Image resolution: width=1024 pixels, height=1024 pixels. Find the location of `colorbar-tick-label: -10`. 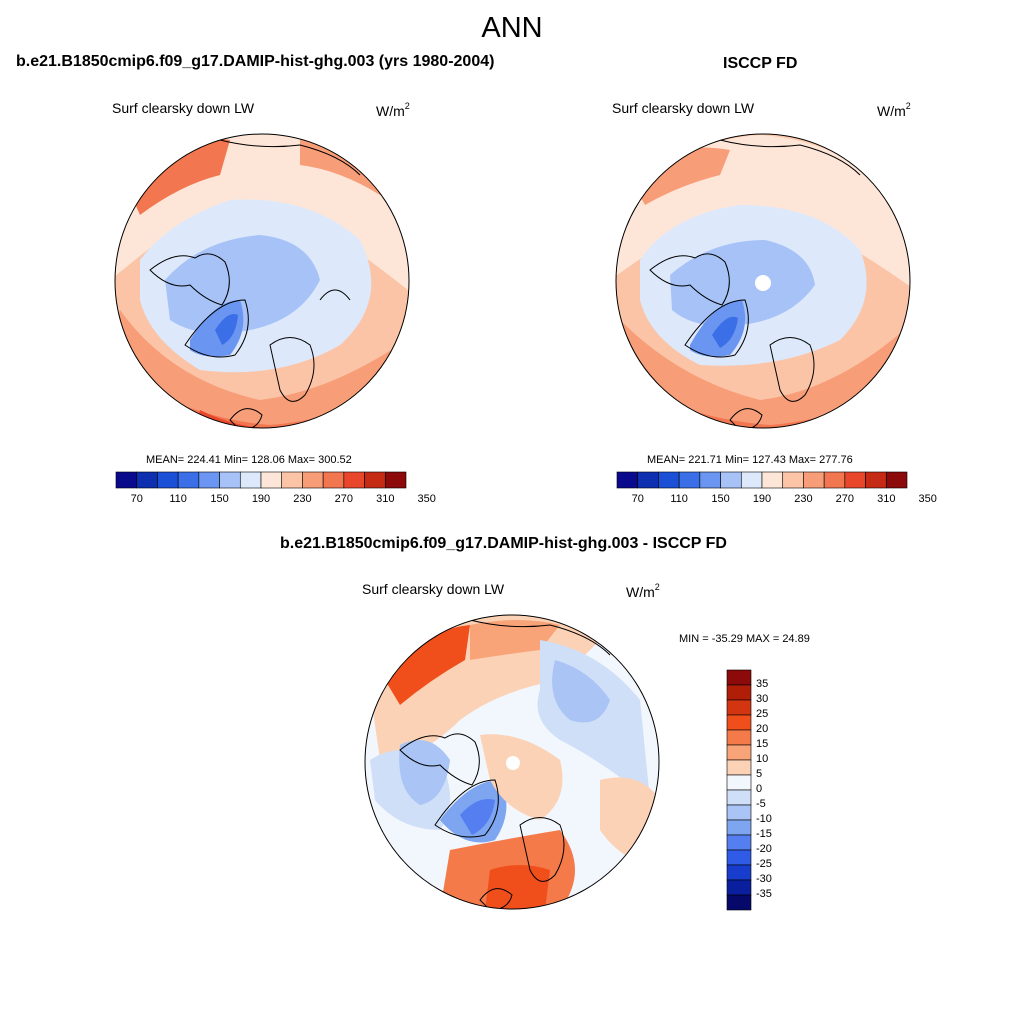

colorbar-tick-label: -10 is located at coordinates (764, 819).